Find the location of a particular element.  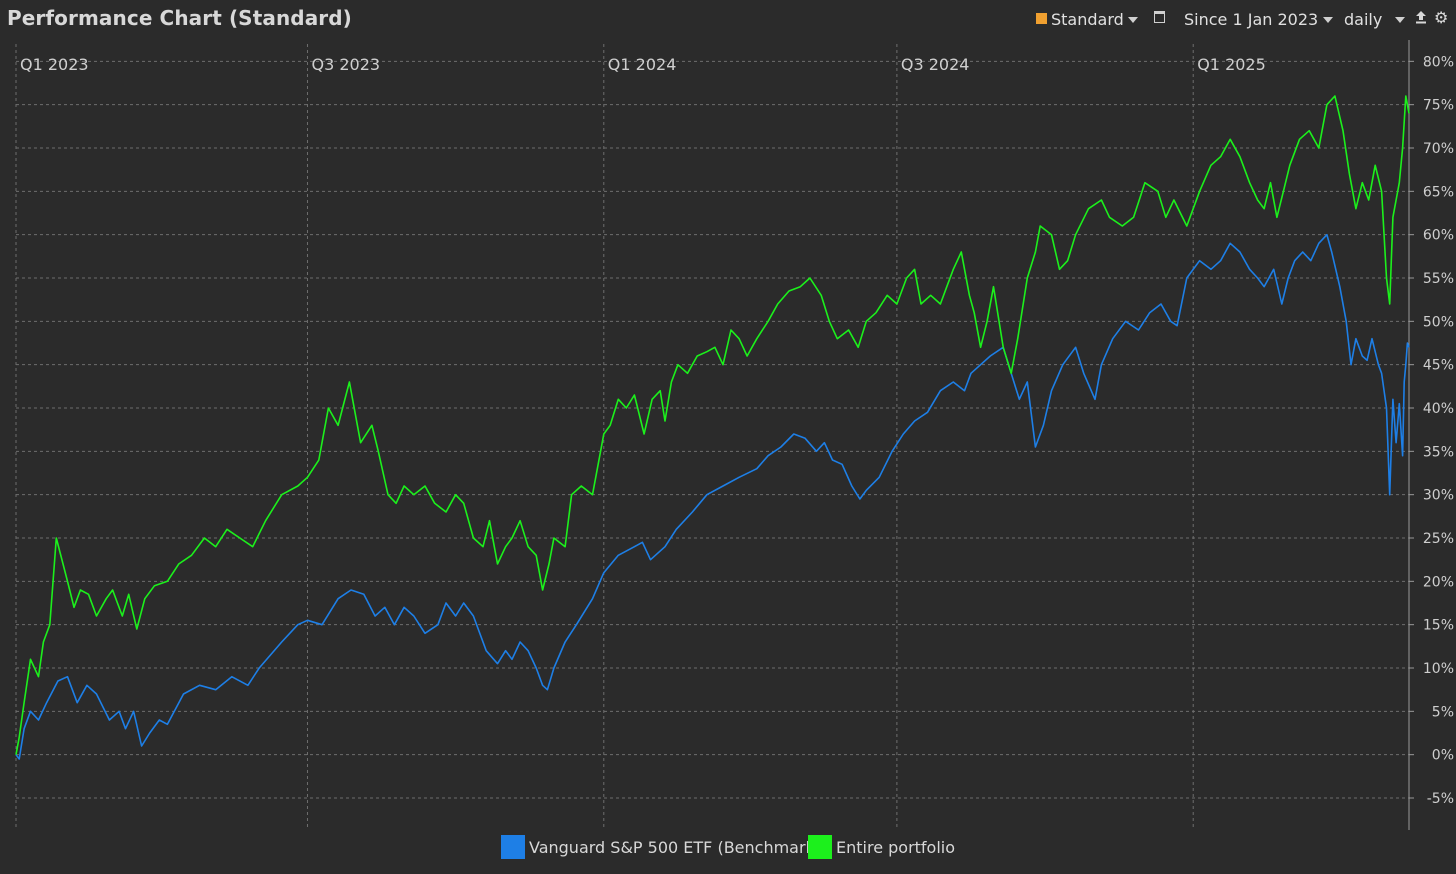

y-tick-label: 80% is located at coordinates (1438, 62).